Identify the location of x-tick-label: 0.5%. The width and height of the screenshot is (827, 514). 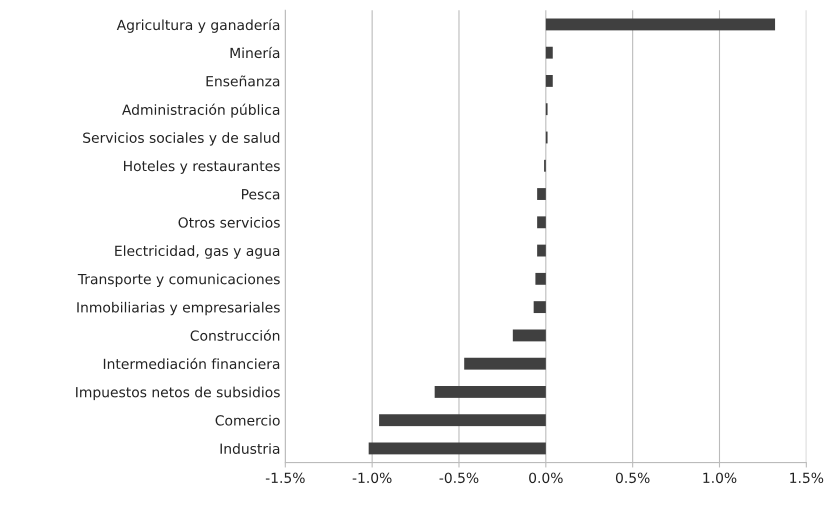
(633, 478).